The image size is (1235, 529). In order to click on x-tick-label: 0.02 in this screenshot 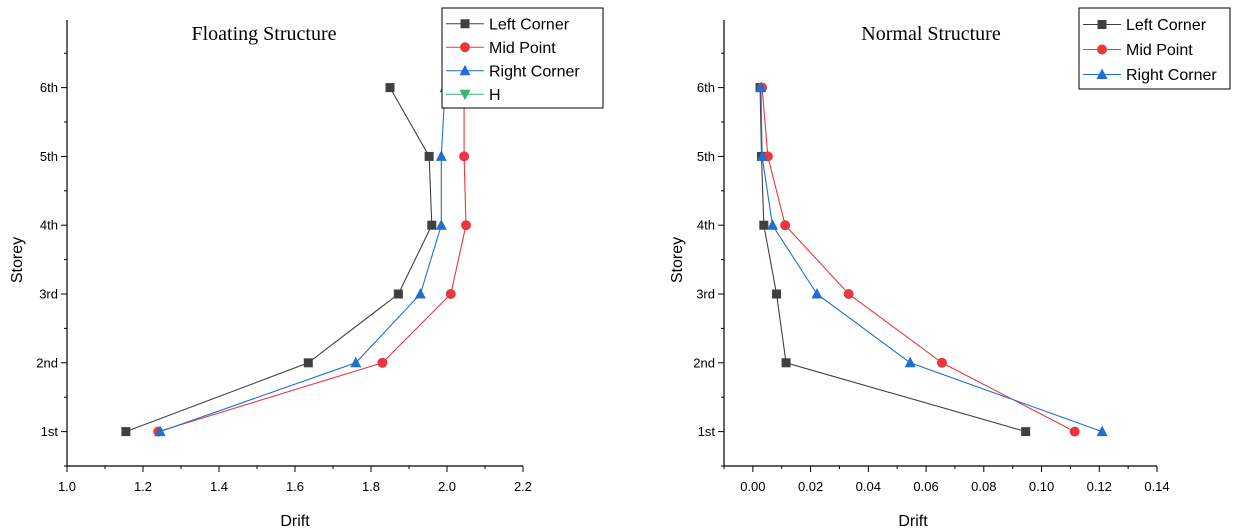, I will do `click(810, 486)`.